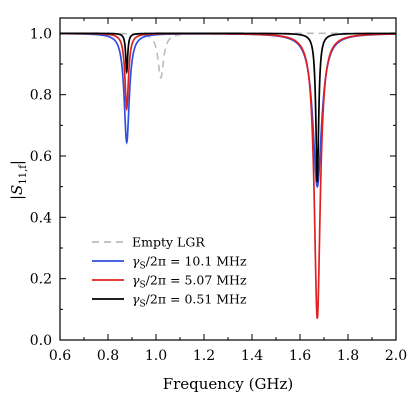  What do you see at coordinates (196, 299) in the screenshot?
I see `legend-text: /2π = 0.51 MHz` at bounding box center [196, 299].